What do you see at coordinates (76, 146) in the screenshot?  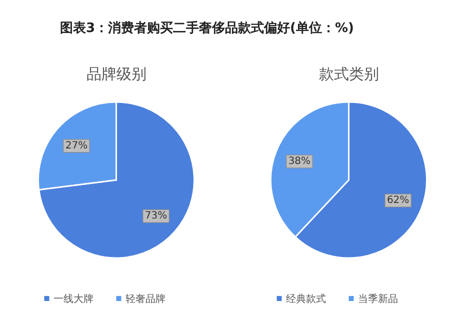 I see `data-label: 27%` at bounding box center [76, 146].